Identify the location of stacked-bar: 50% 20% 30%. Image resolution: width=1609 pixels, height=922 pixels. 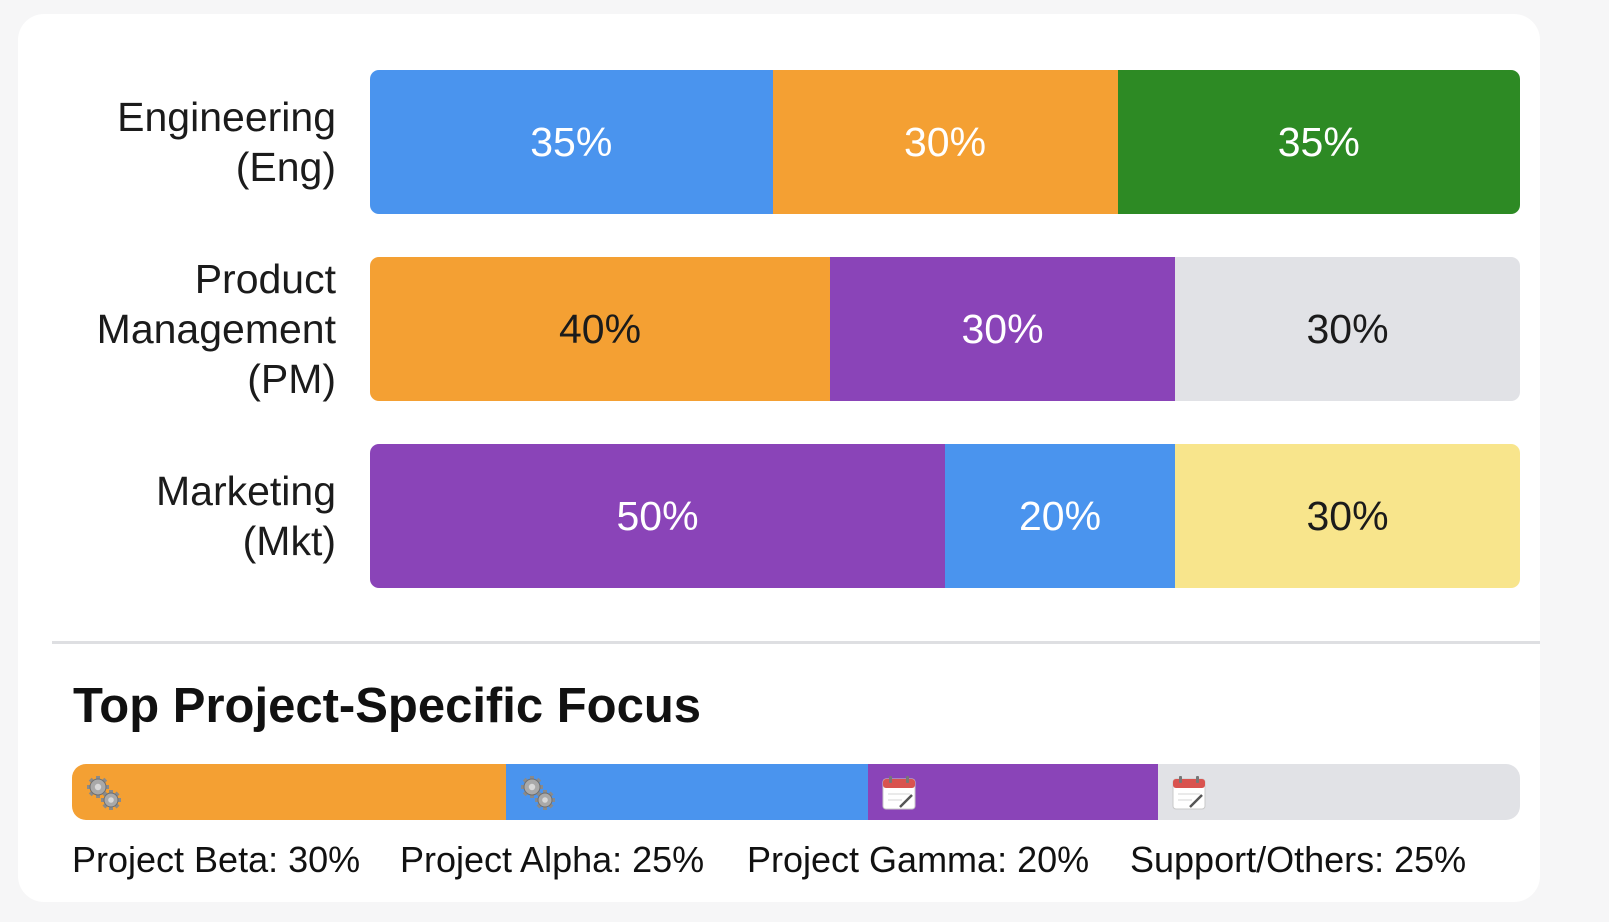
(945, 516).